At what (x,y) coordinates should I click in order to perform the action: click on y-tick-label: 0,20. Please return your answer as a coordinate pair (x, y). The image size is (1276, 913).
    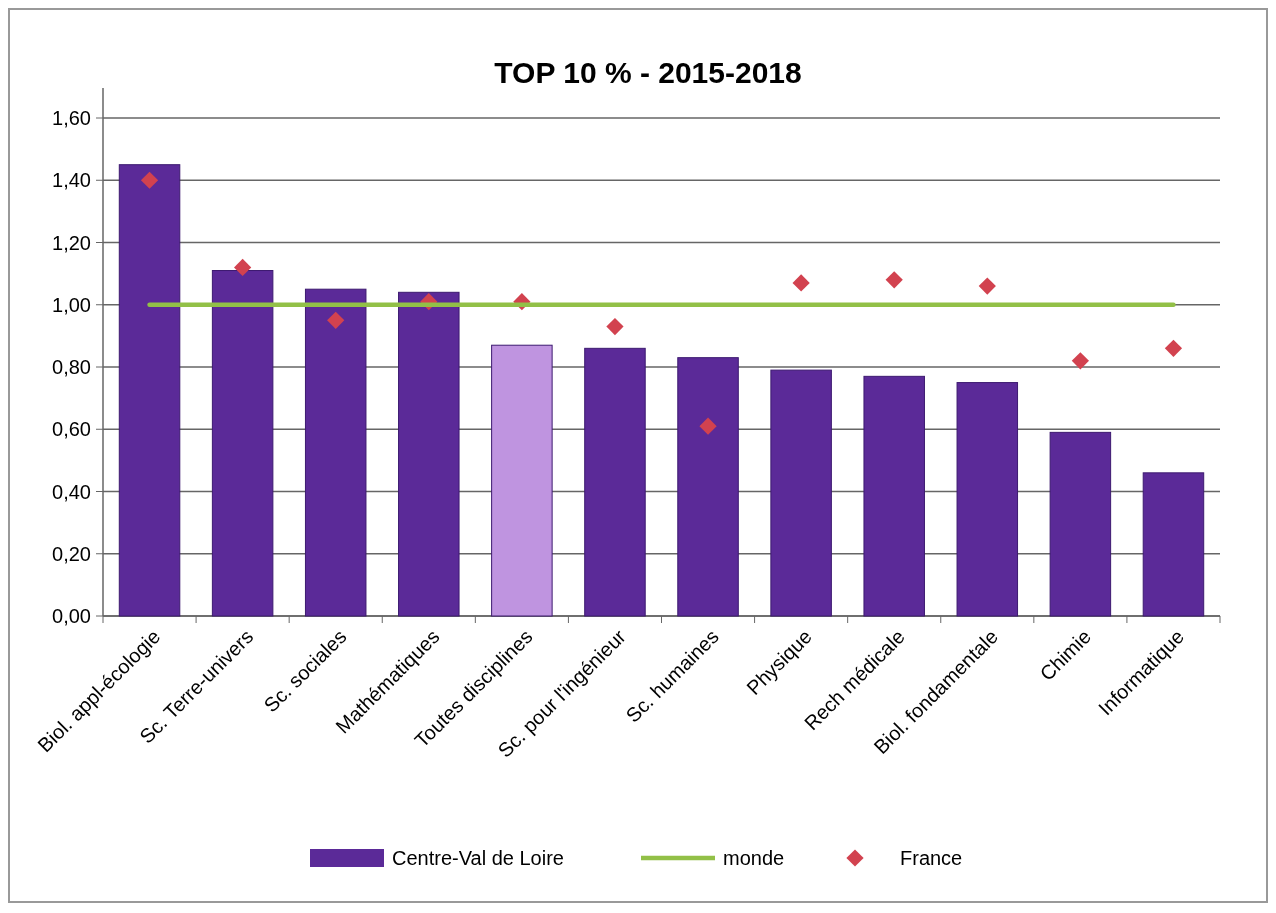
    Looking at the image, I should click on (71, 553).